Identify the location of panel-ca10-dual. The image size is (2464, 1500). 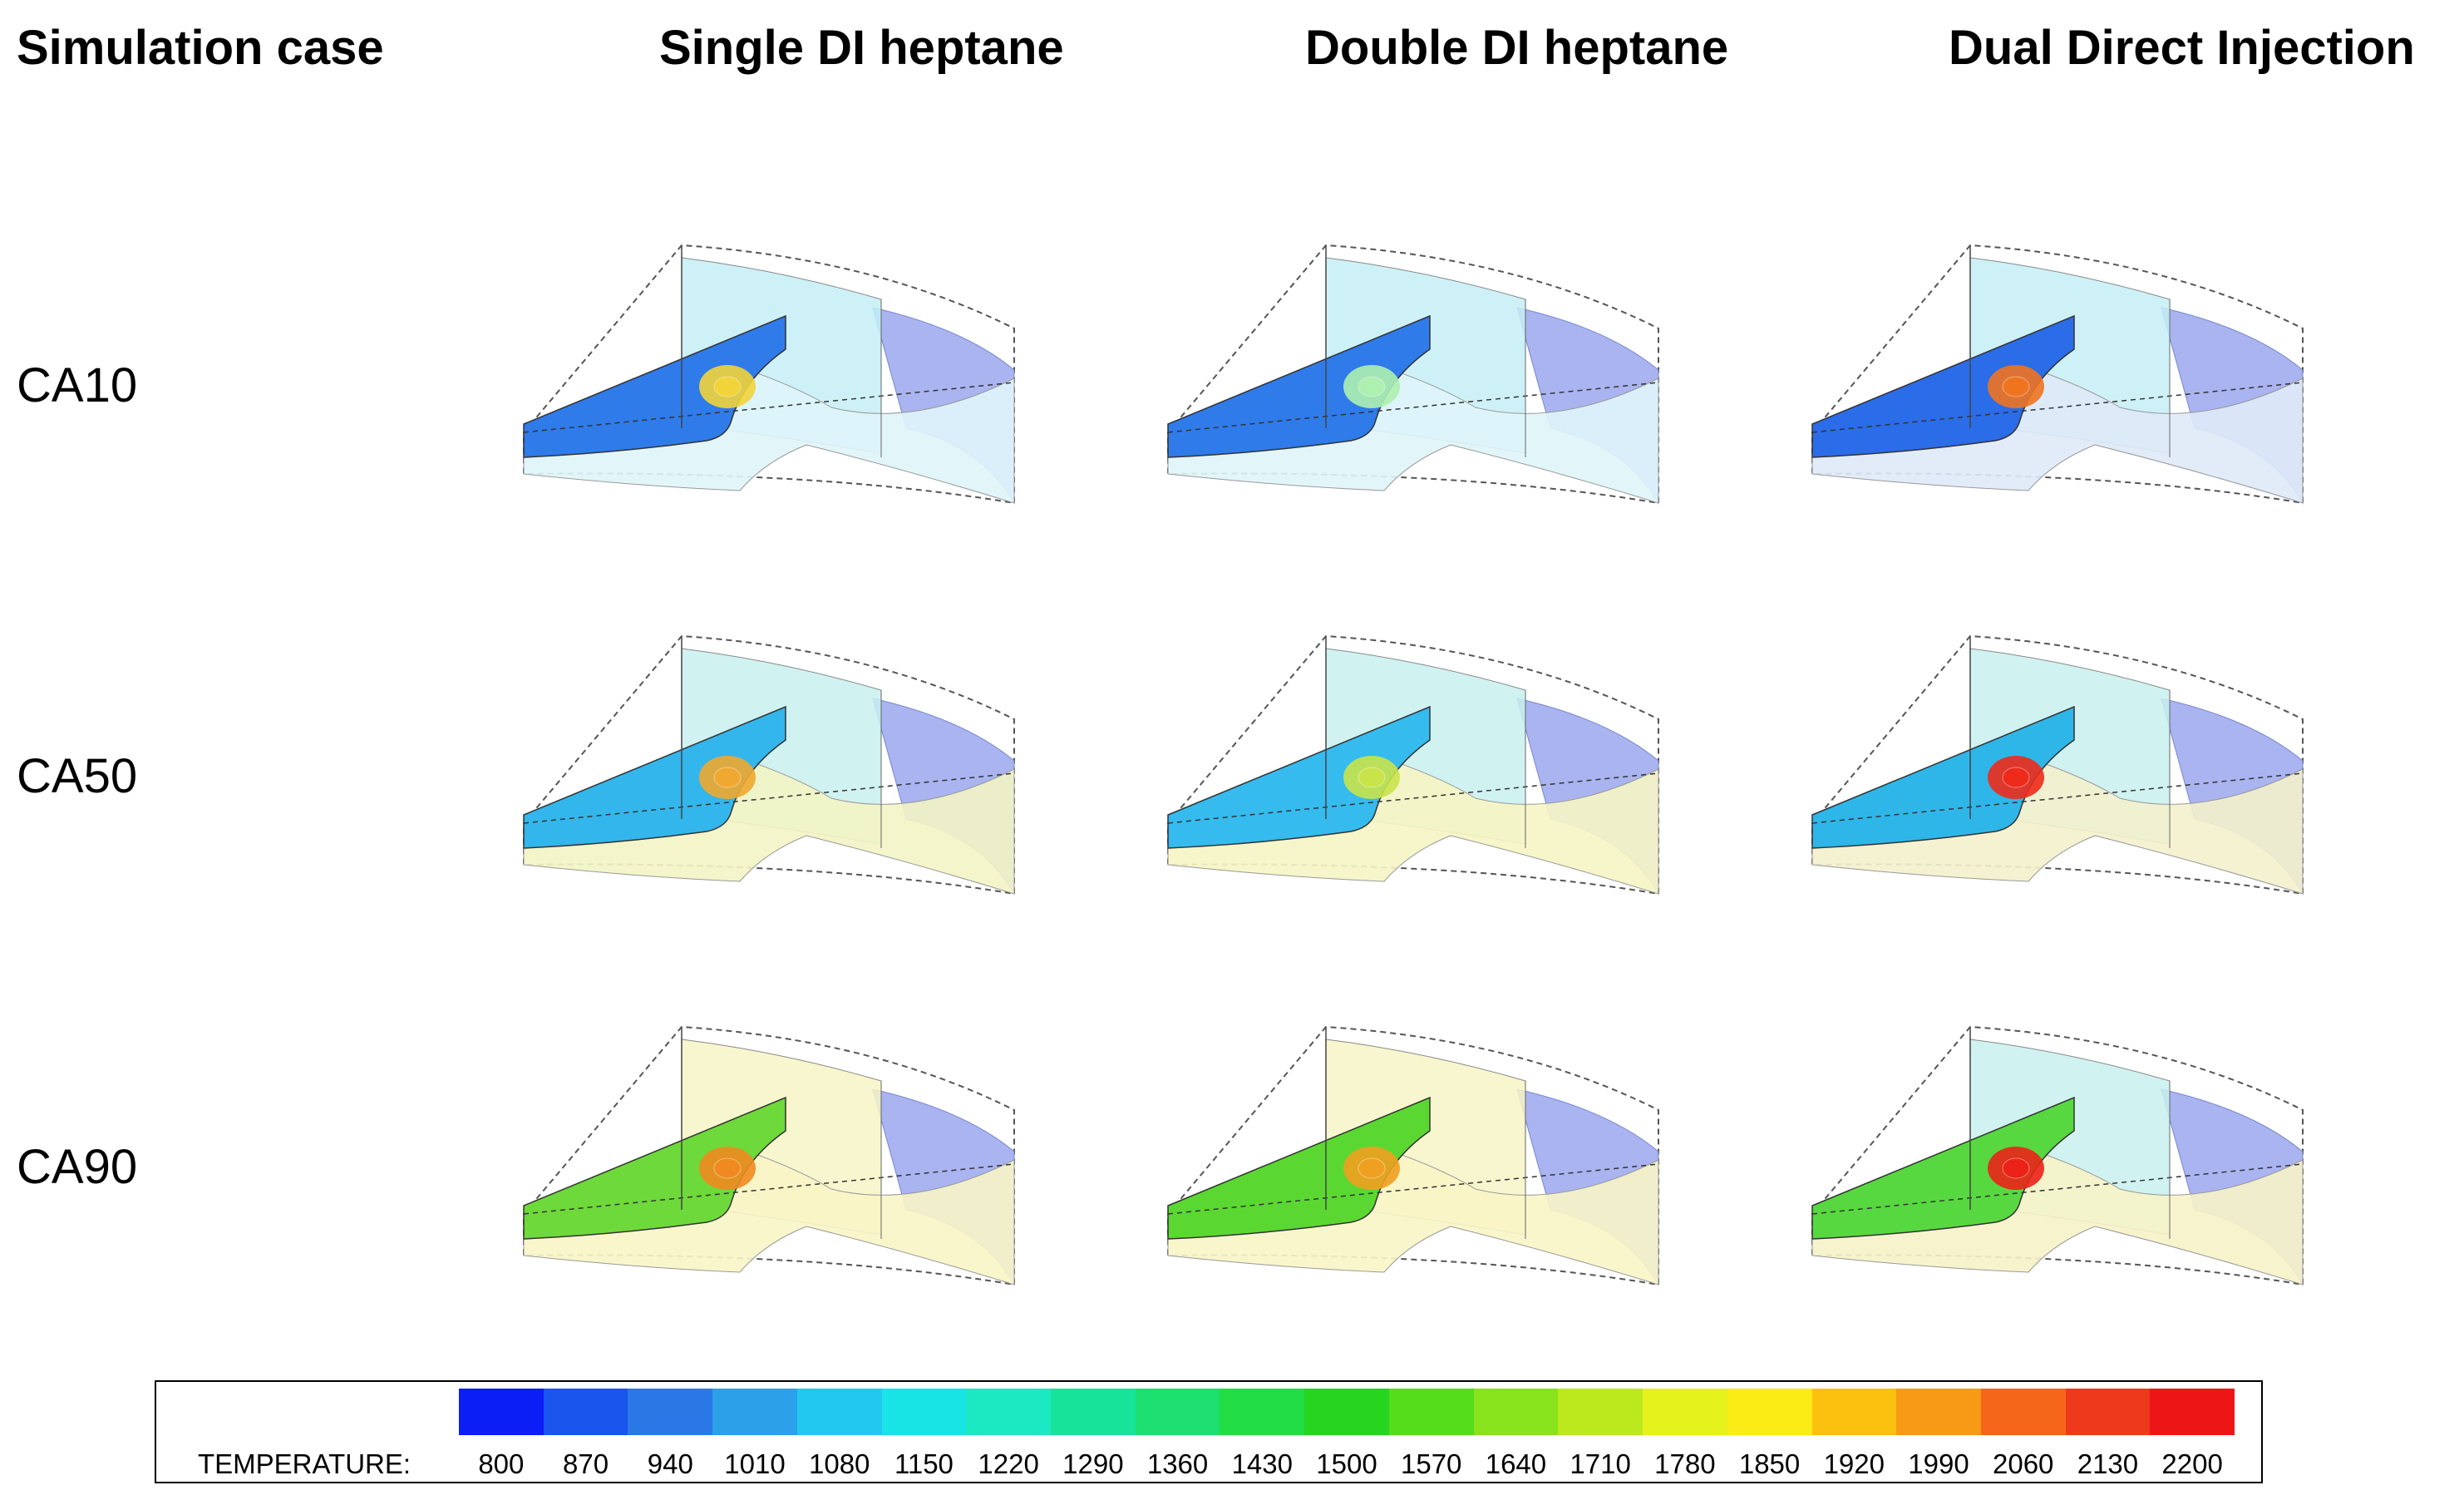
(2054, 383).